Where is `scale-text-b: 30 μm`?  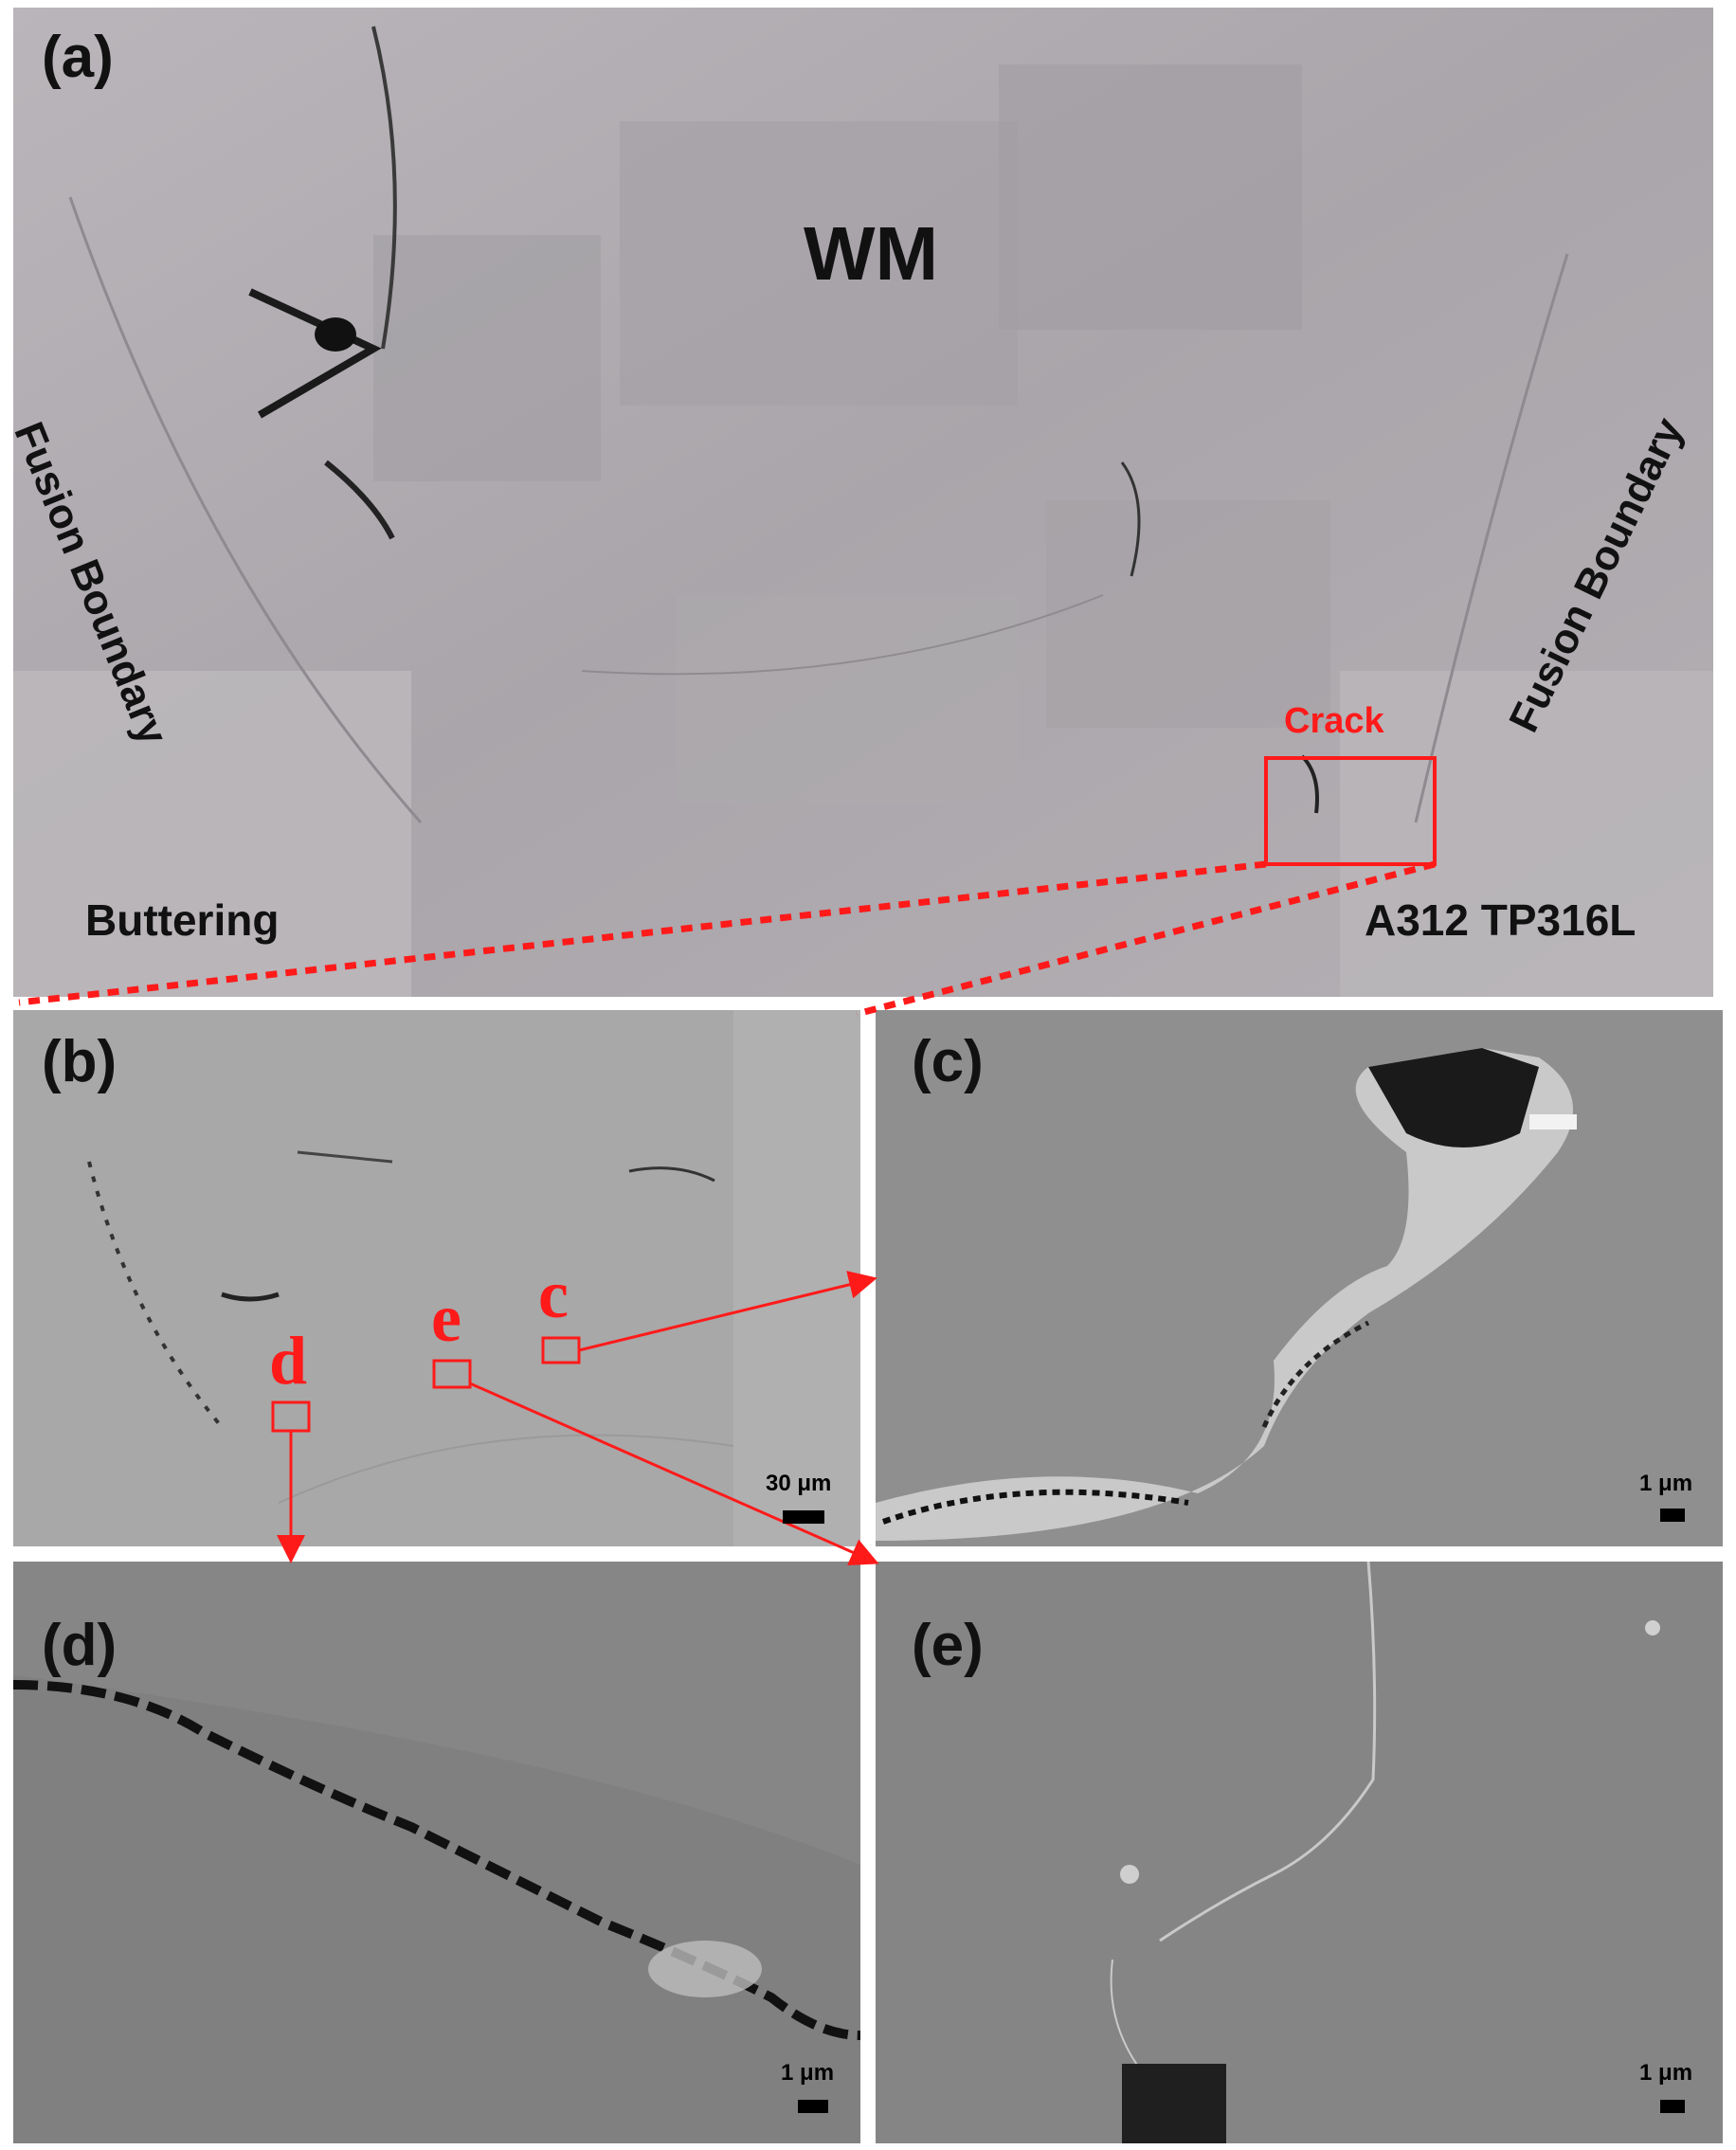
scale-text-b: 30 μm is located at coordinates (799, 1483).